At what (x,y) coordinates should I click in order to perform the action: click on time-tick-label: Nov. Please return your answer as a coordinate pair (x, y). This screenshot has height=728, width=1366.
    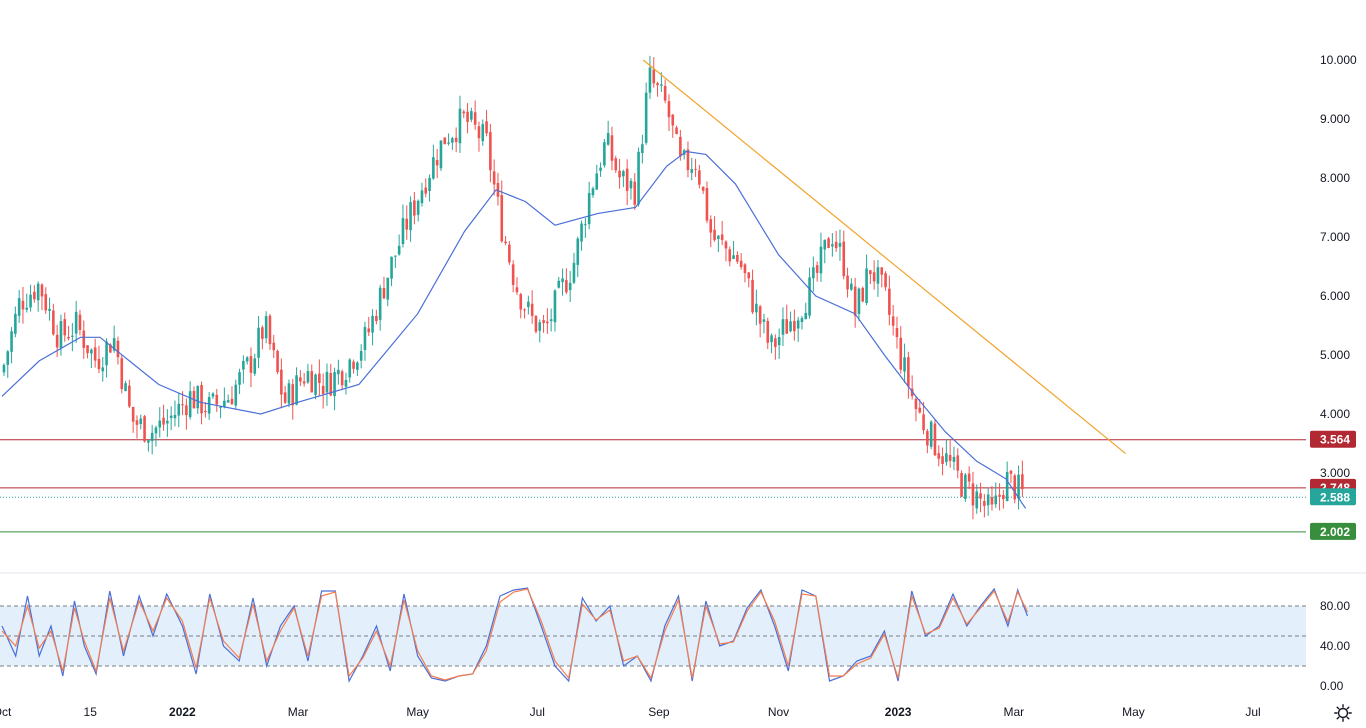
    Looking at the image, I should click on (778, 712).